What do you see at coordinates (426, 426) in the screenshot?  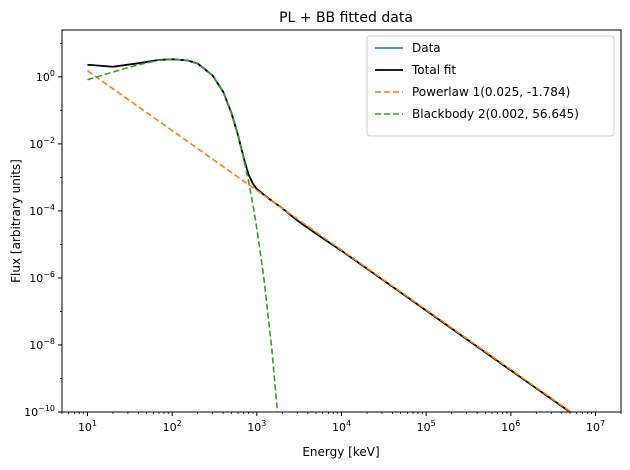 I see `x-tick-label-5: 10⁵` at bounding box center [426, 426].